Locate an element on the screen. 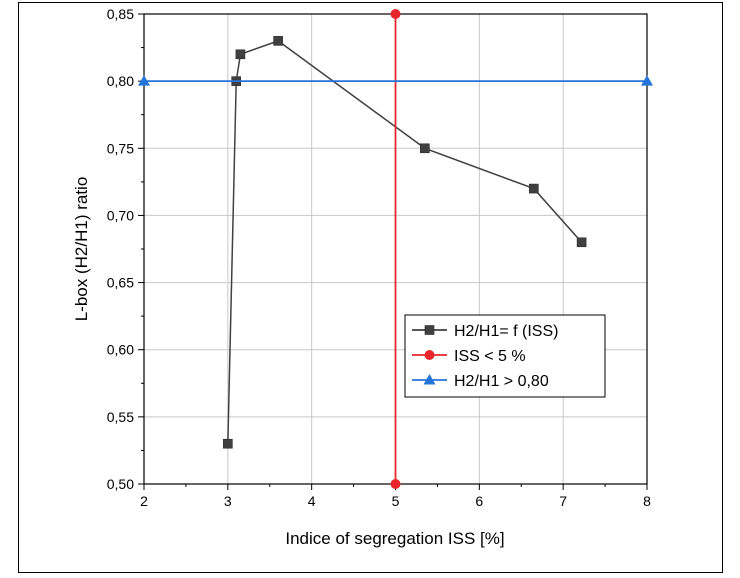 This screenshot has width=740, height=578. legend-entry: H2/H1= f (ISS) is located at coordinates (485, 331).